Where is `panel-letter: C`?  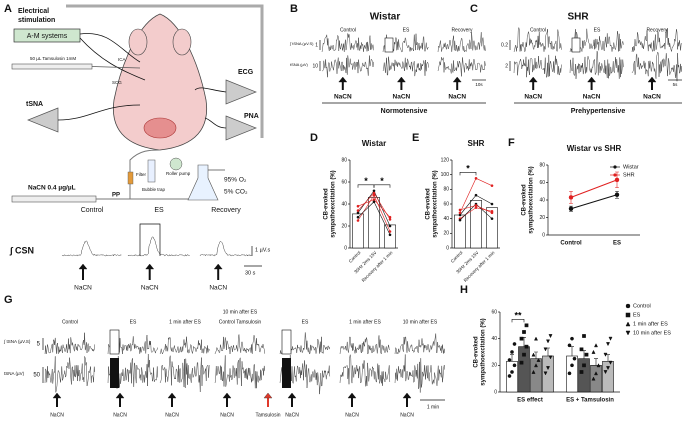
panel-letter: C is located at coordinates (474, 9).